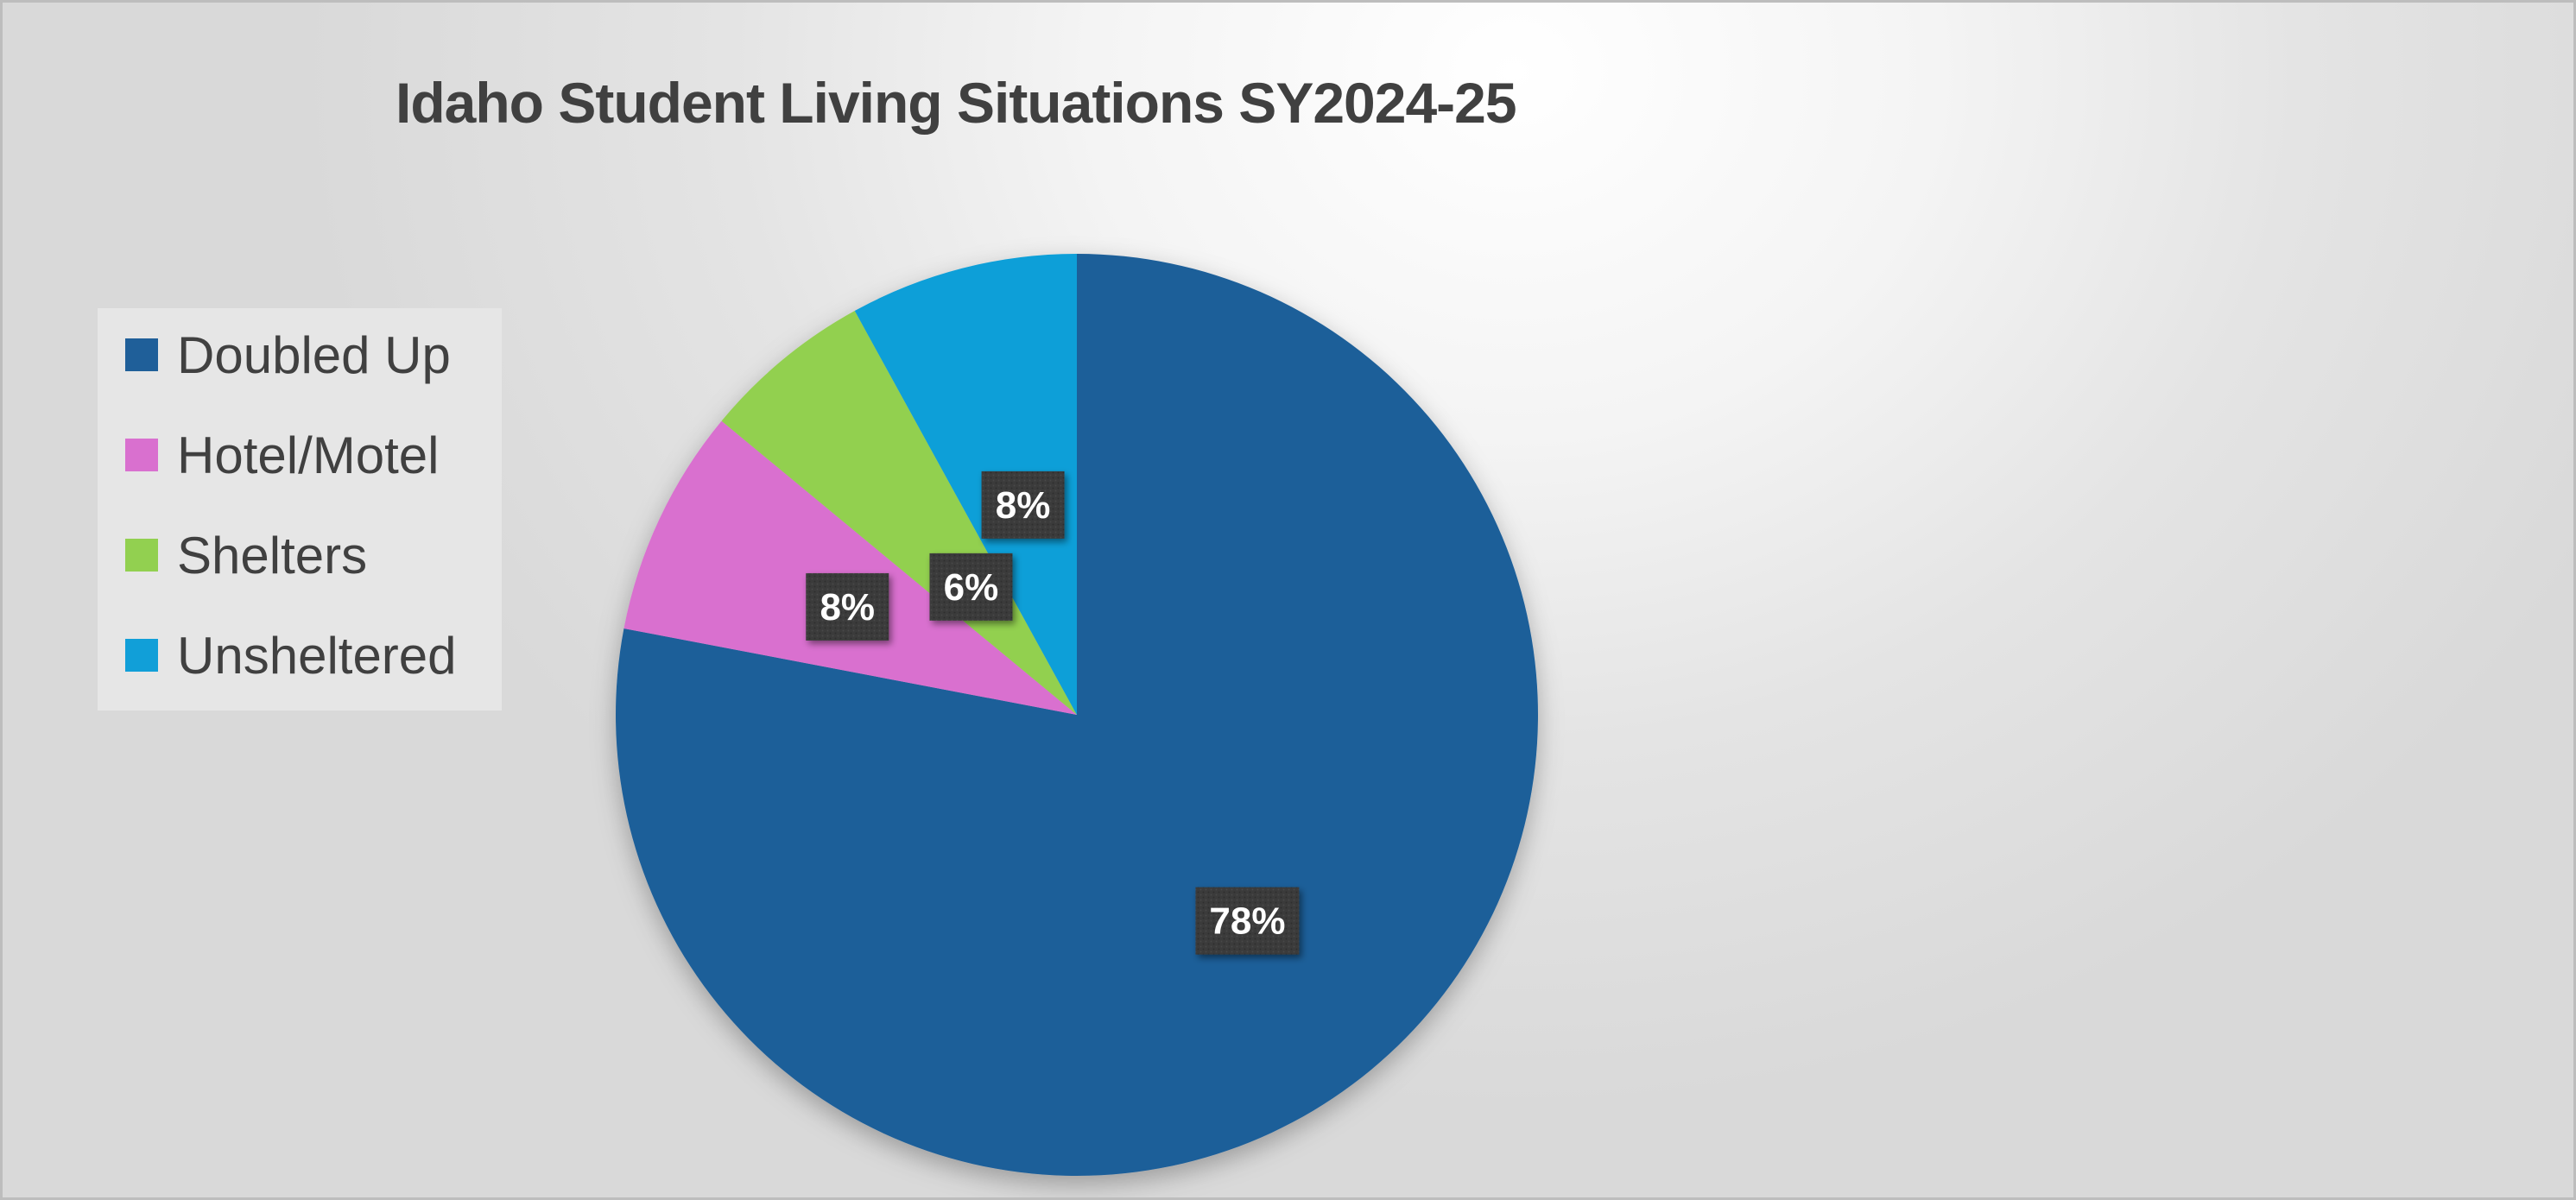 The image size is (2576, 1200). I want to click on data-label-text: 6%, so click(971, 587).